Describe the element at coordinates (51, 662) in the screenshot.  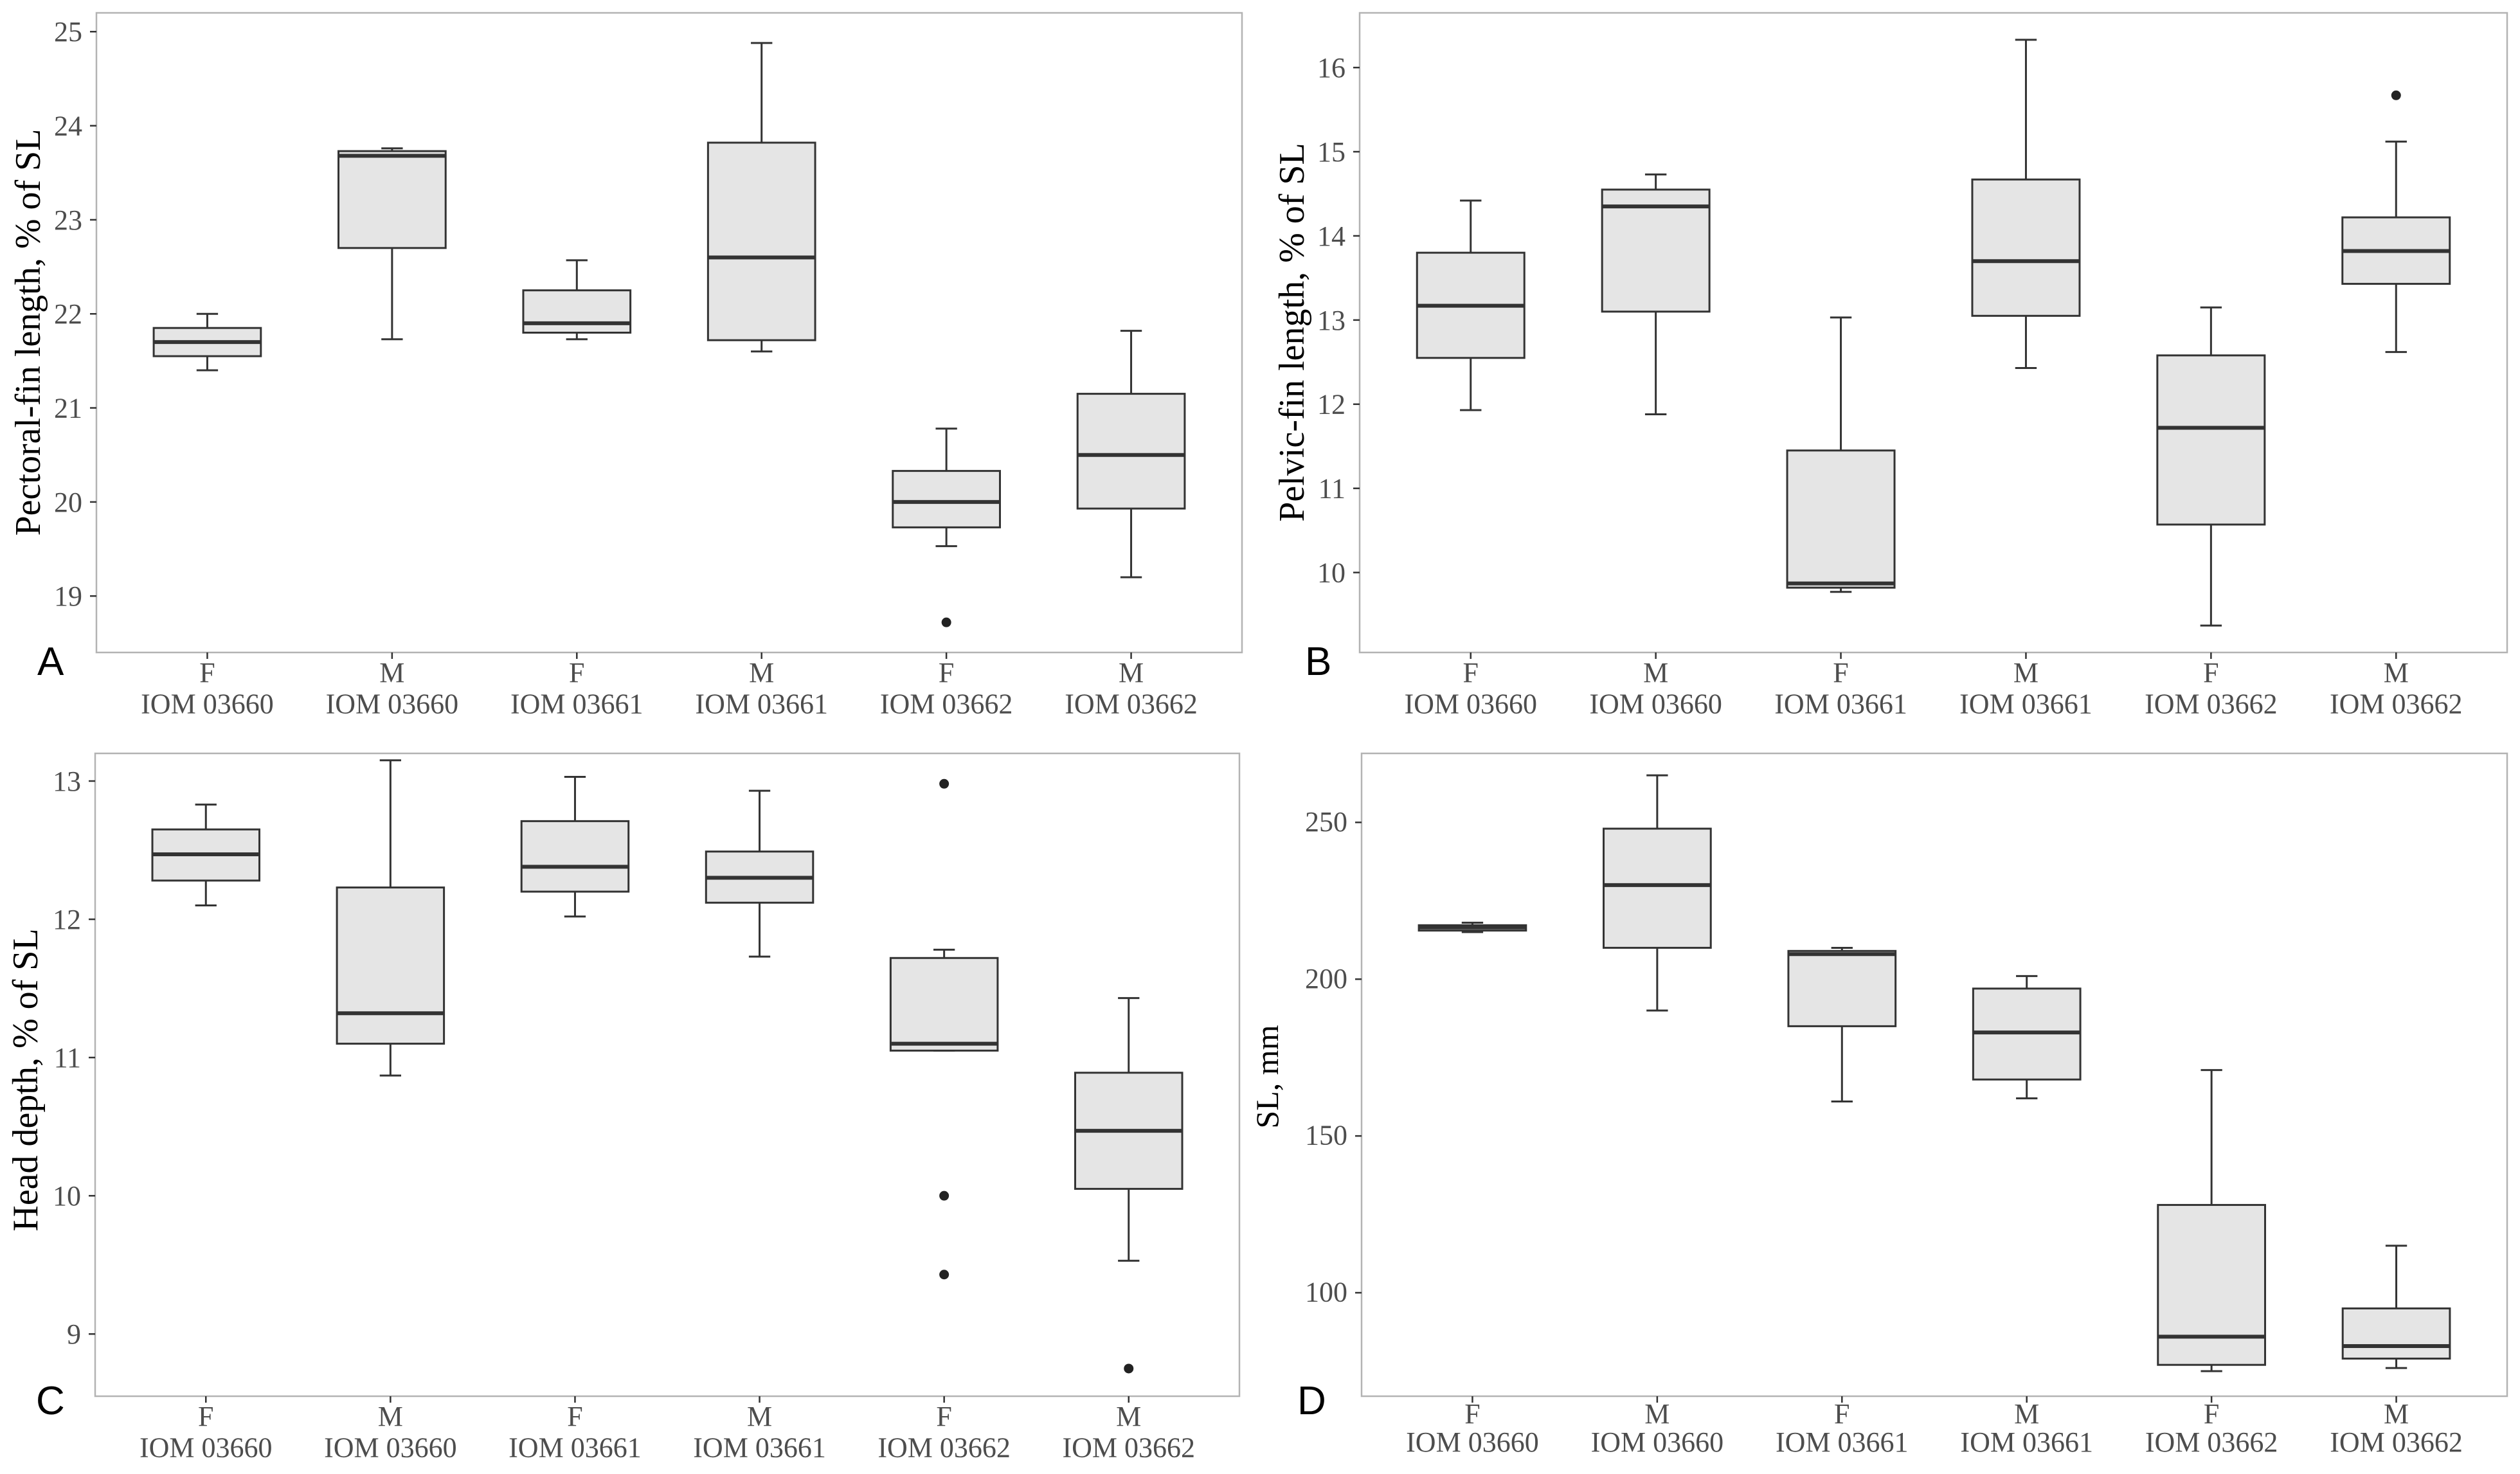
I see `panel-a-letter: A` at that location.